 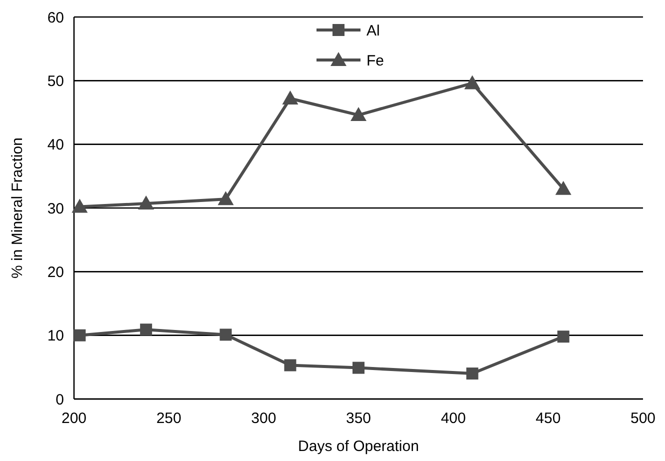 I want to click on legend-label: Fe, so click(x=375, y=61).